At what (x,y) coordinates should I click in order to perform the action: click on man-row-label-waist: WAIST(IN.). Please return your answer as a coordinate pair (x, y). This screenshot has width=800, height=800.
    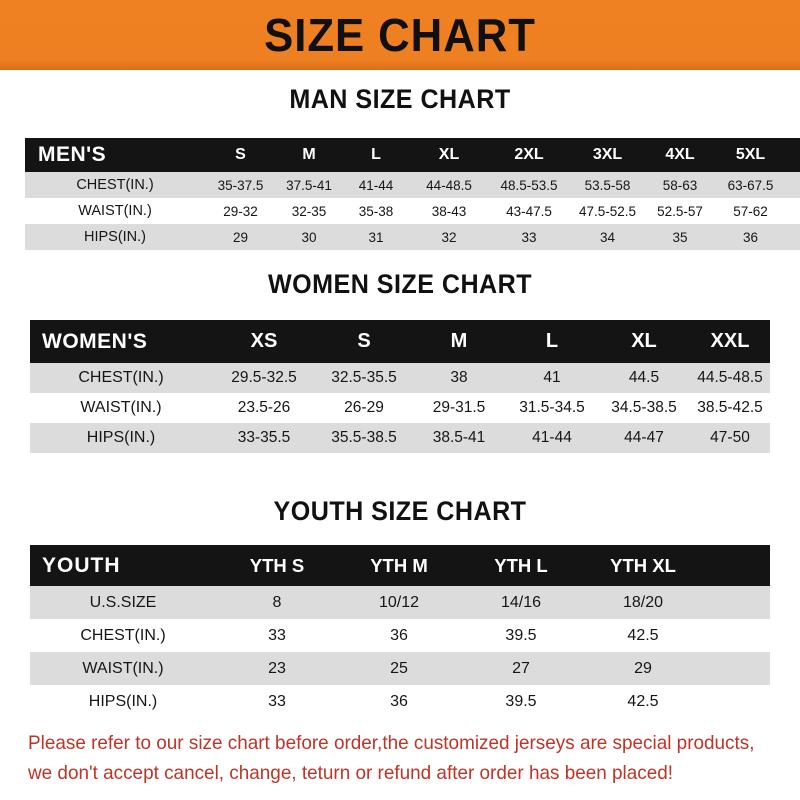
    Looking at the image, I should click on (115, 211).